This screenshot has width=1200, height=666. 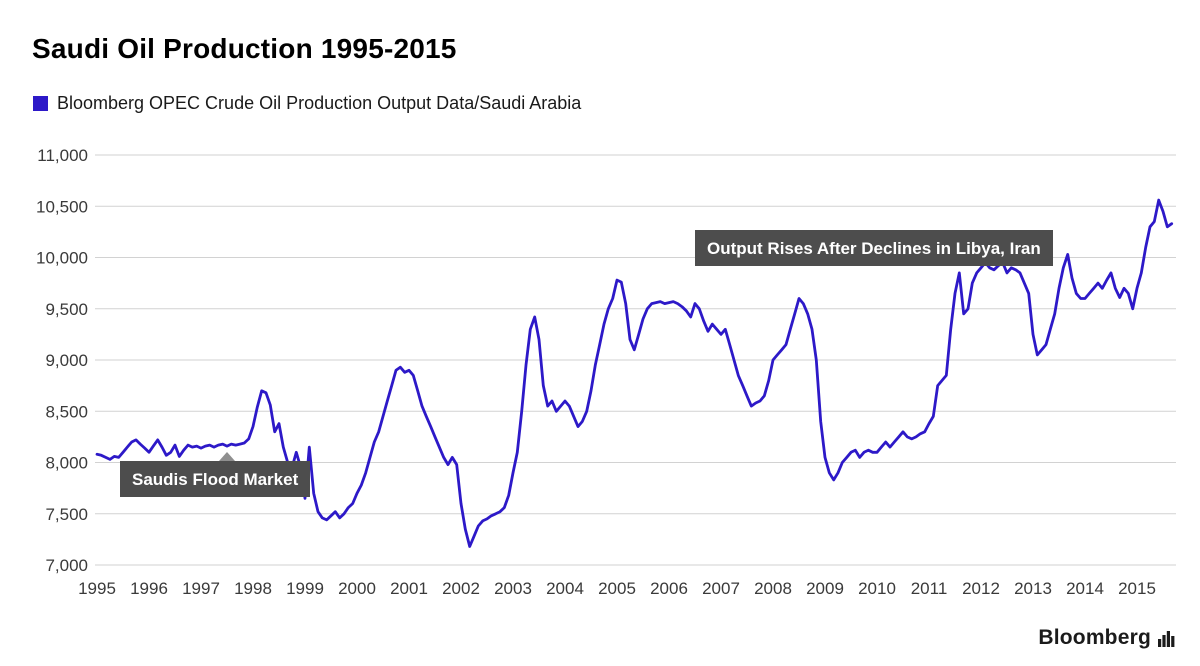 I want to click on svg-text: 7,000, so click(x=66, y=565).